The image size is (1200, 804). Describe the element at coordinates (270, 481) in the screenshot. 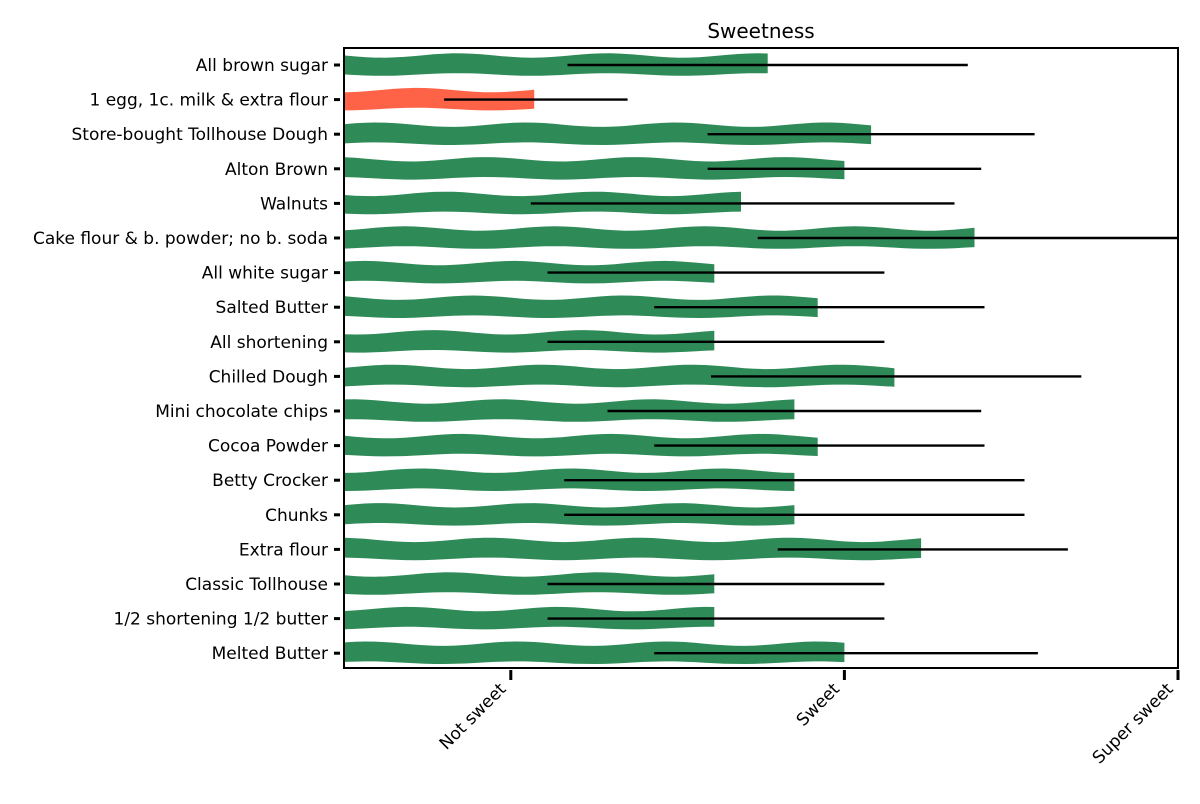

I see `category-label: Betty Crocker` at that location.